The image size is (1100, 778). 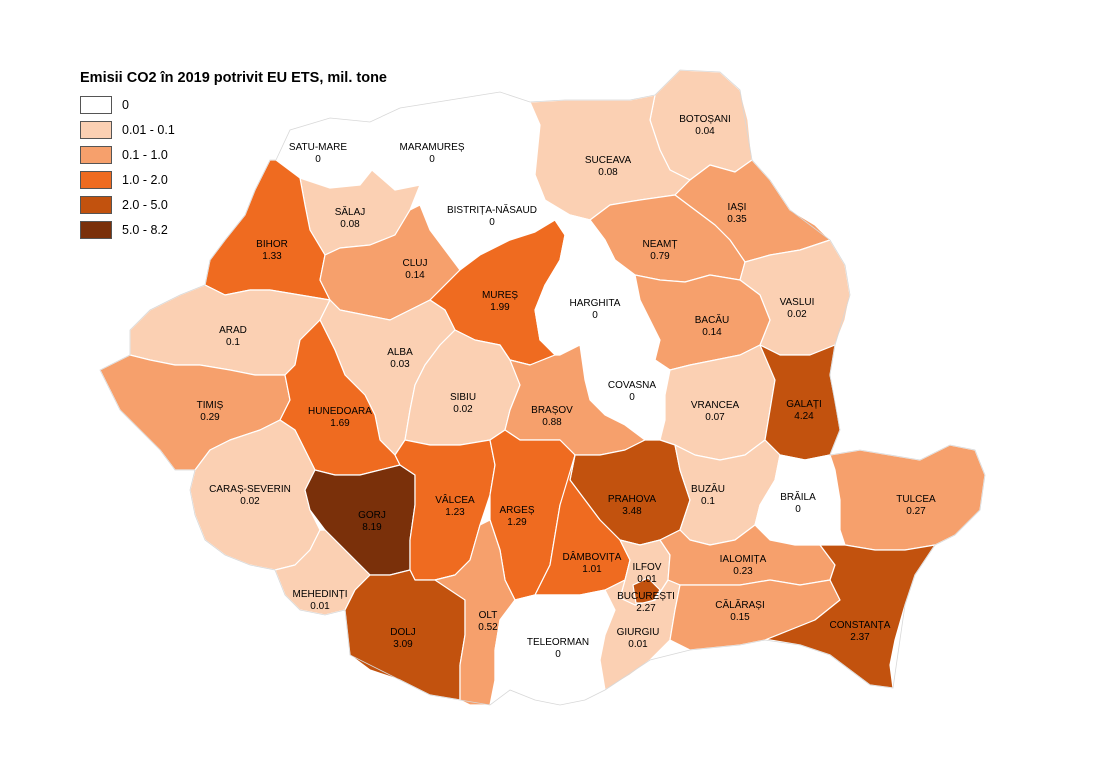 I want to click on county-name-harghita: HARGHITA, so click(x=595, y=303).